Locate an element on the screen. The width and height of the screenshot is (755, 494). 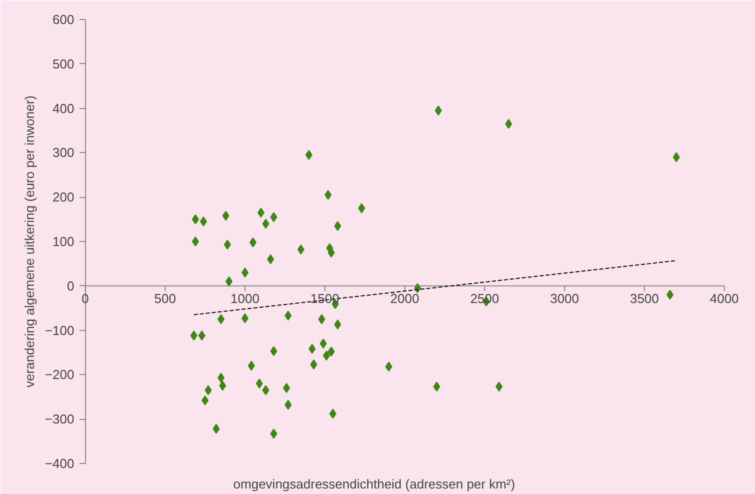
x-tick-label: 2500 is located at coordinates (485, 298).